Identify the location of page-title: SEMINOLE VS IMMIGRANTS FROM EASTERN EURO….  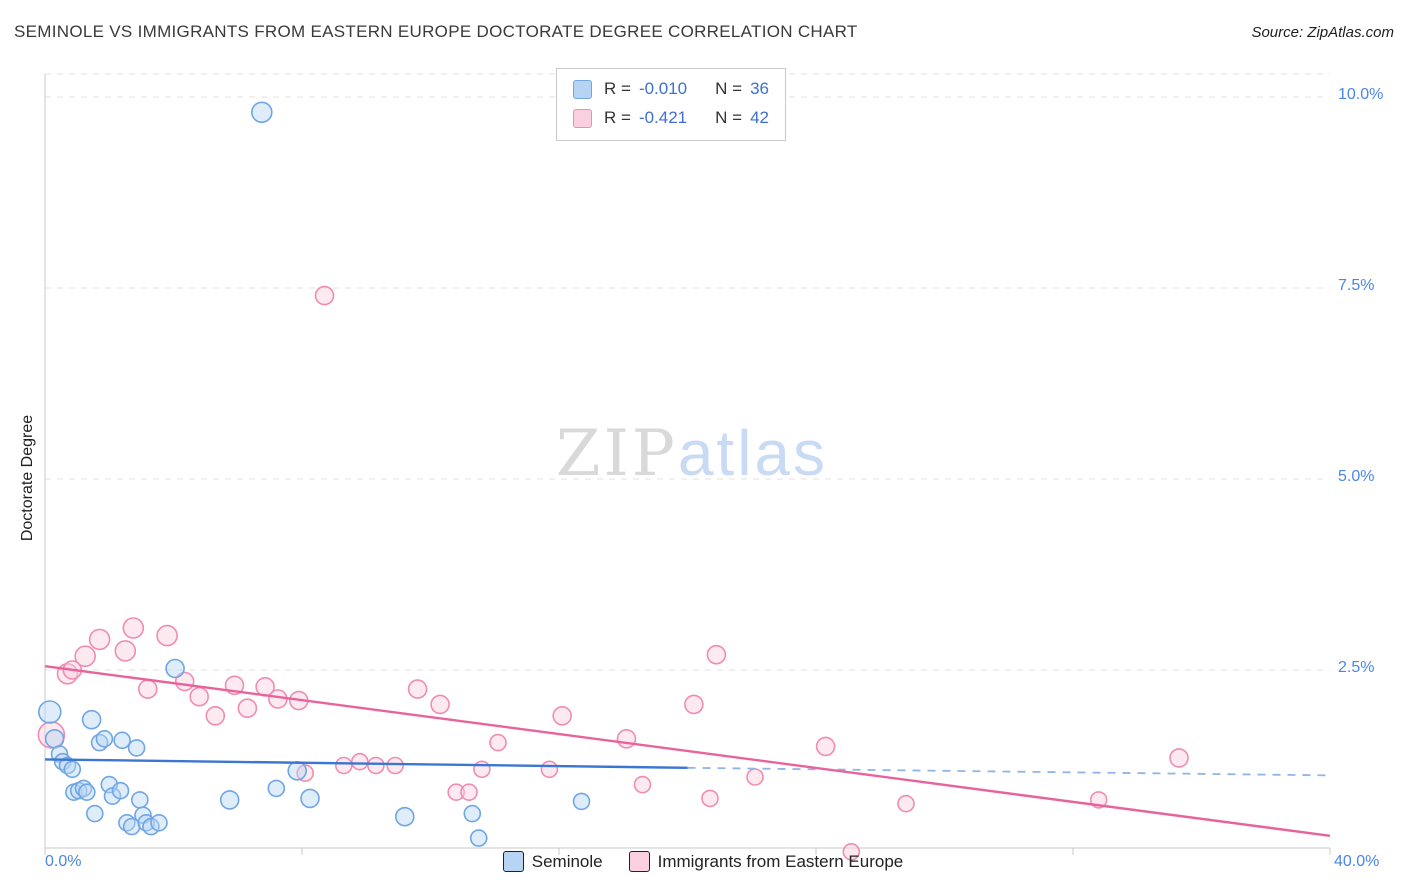
(436, 31).